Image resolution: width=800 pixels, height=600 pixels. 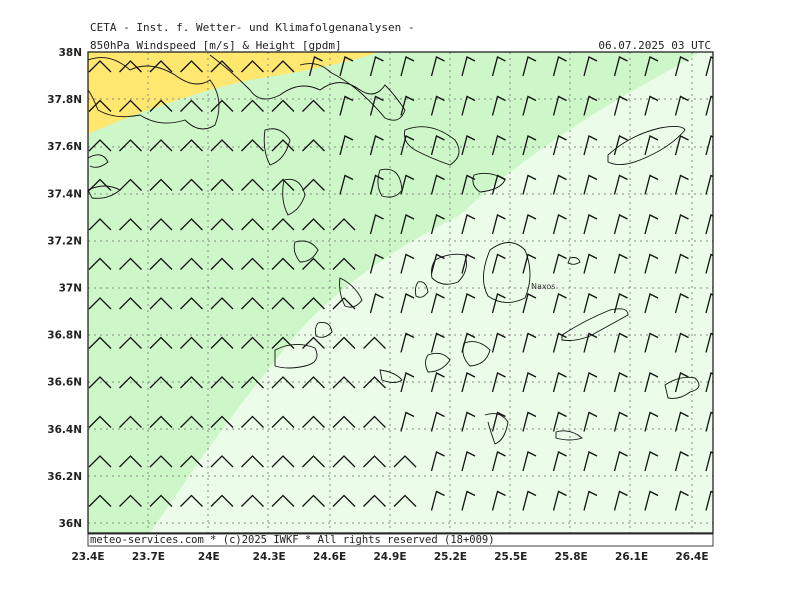 I want to click on island-sifnos, so click(x=323, y=329).